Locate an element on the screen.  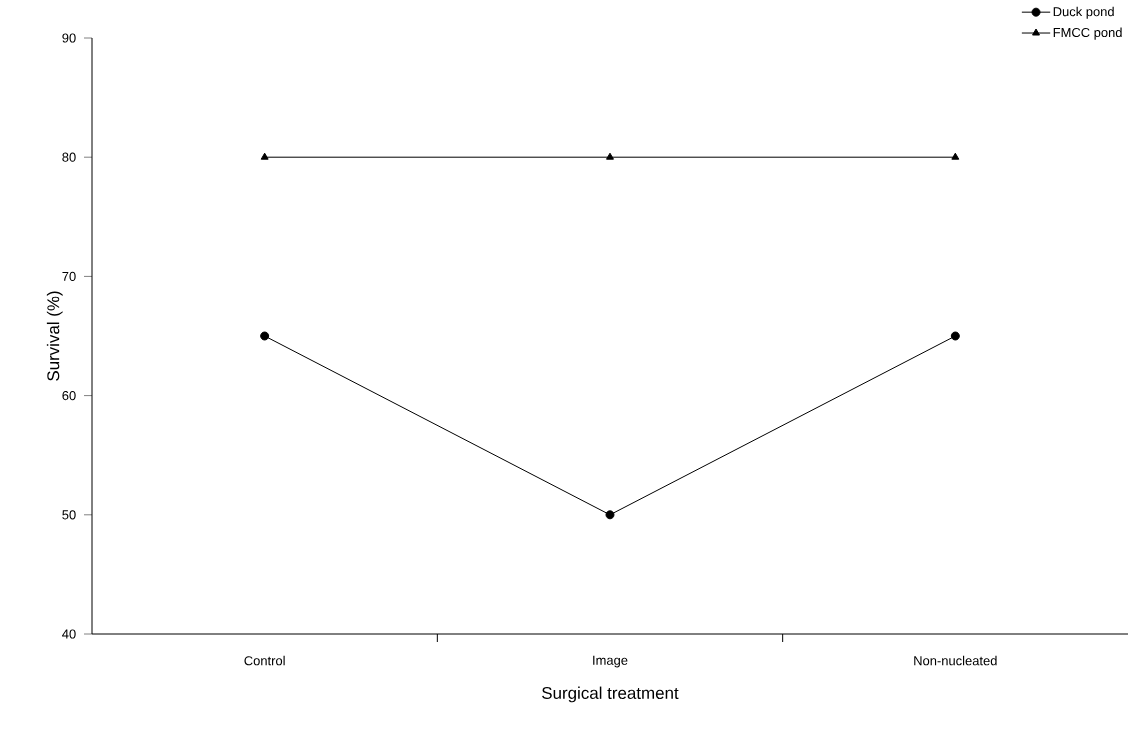
x-tick-label: Control is located at coordinates (264, 660).